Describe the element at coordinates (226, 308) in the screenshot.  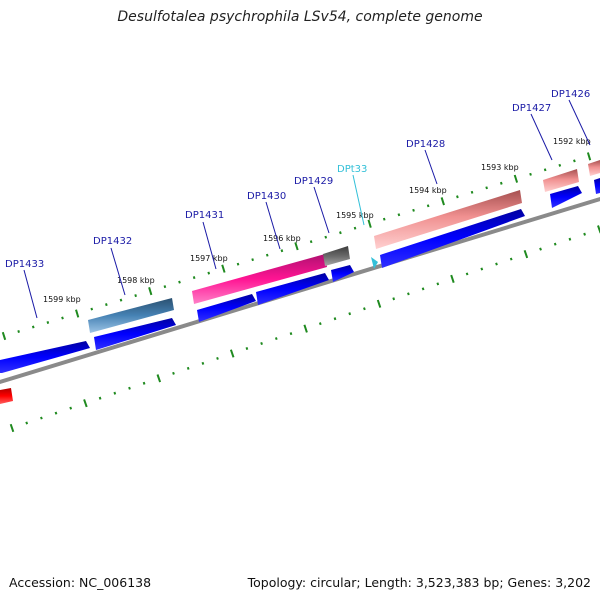
I see `cds-arrow-dp1431` at that location.